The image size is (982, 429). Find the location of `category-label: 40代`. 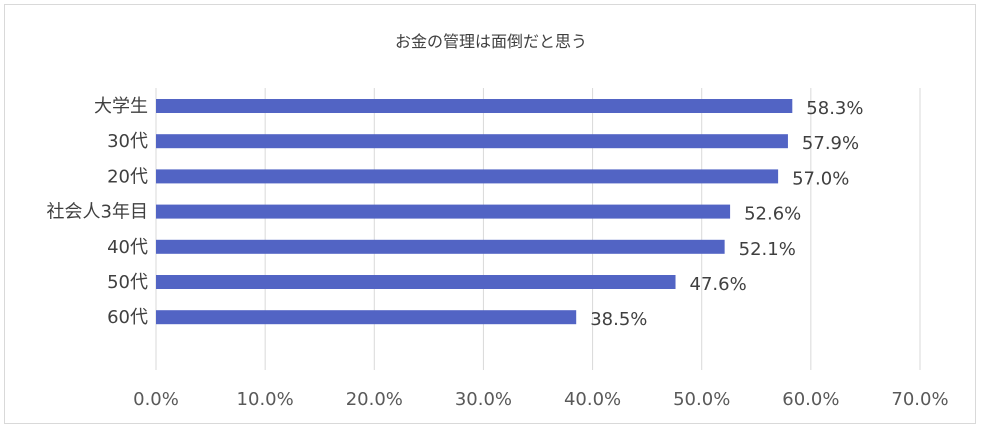

category-label: 40代 is located at coordinates (127, 247).